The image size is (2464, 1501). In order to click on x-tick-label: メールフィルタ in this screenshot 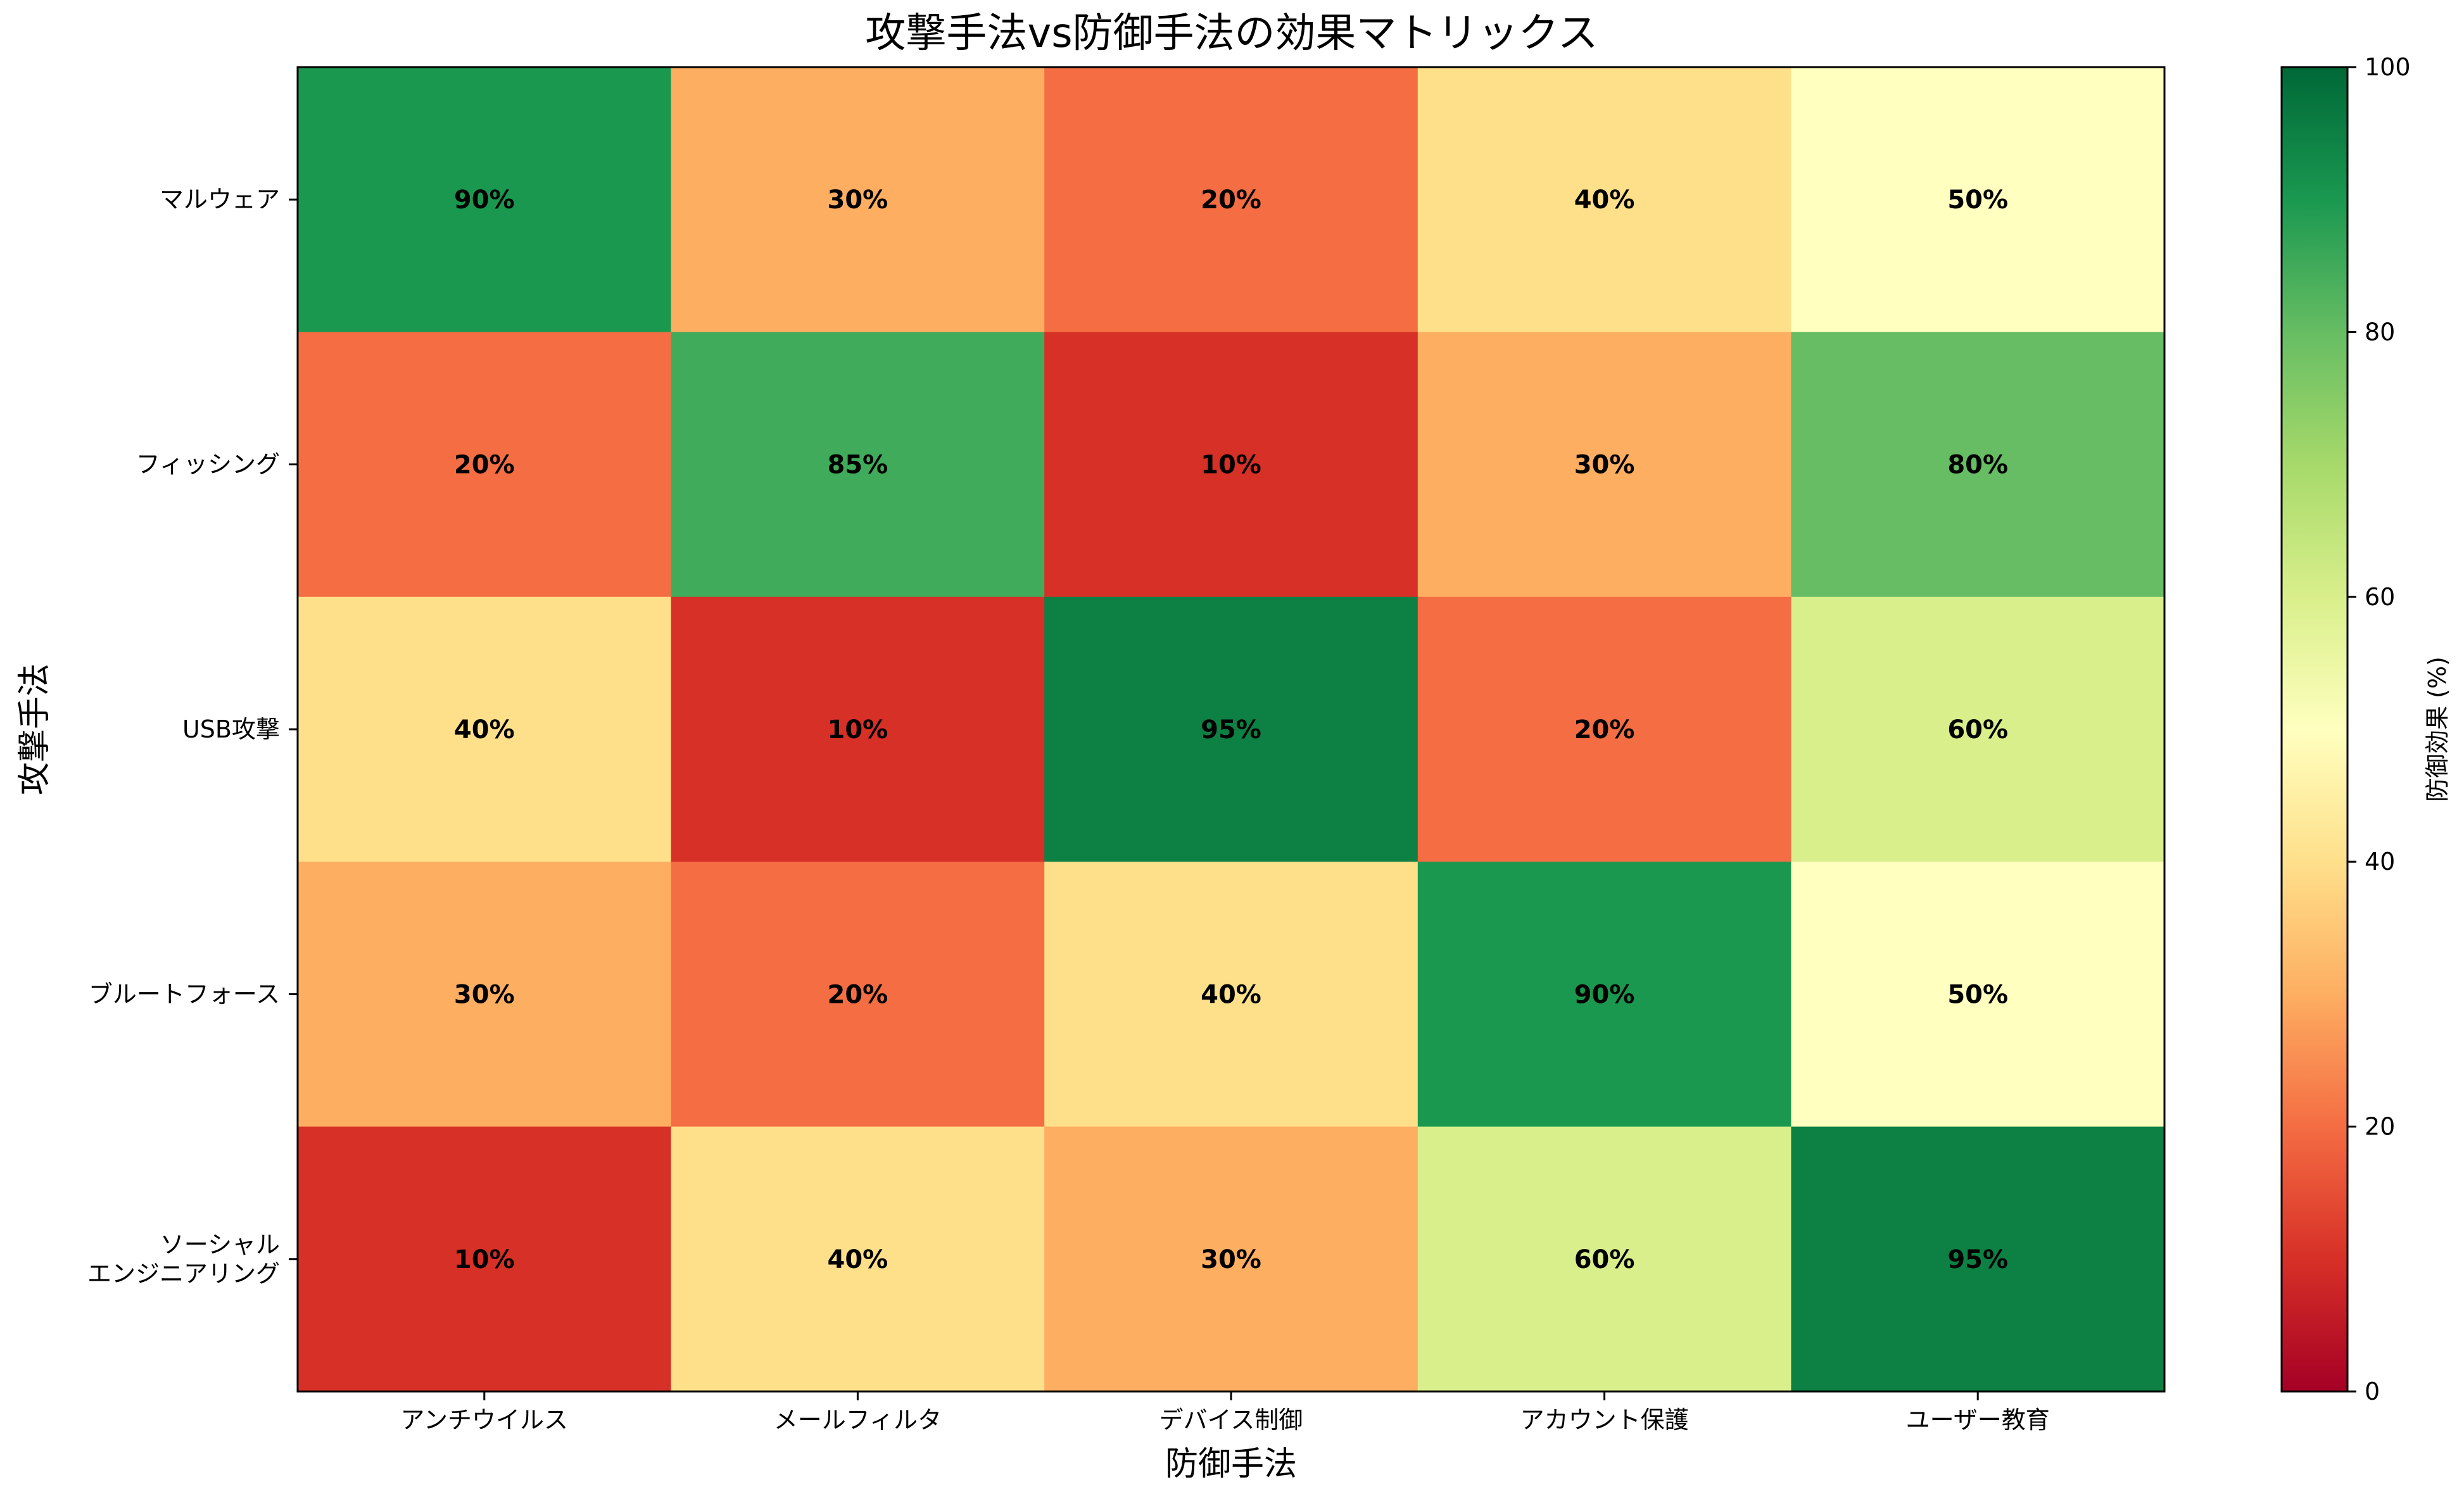, I will do `click(858, 1420)`.